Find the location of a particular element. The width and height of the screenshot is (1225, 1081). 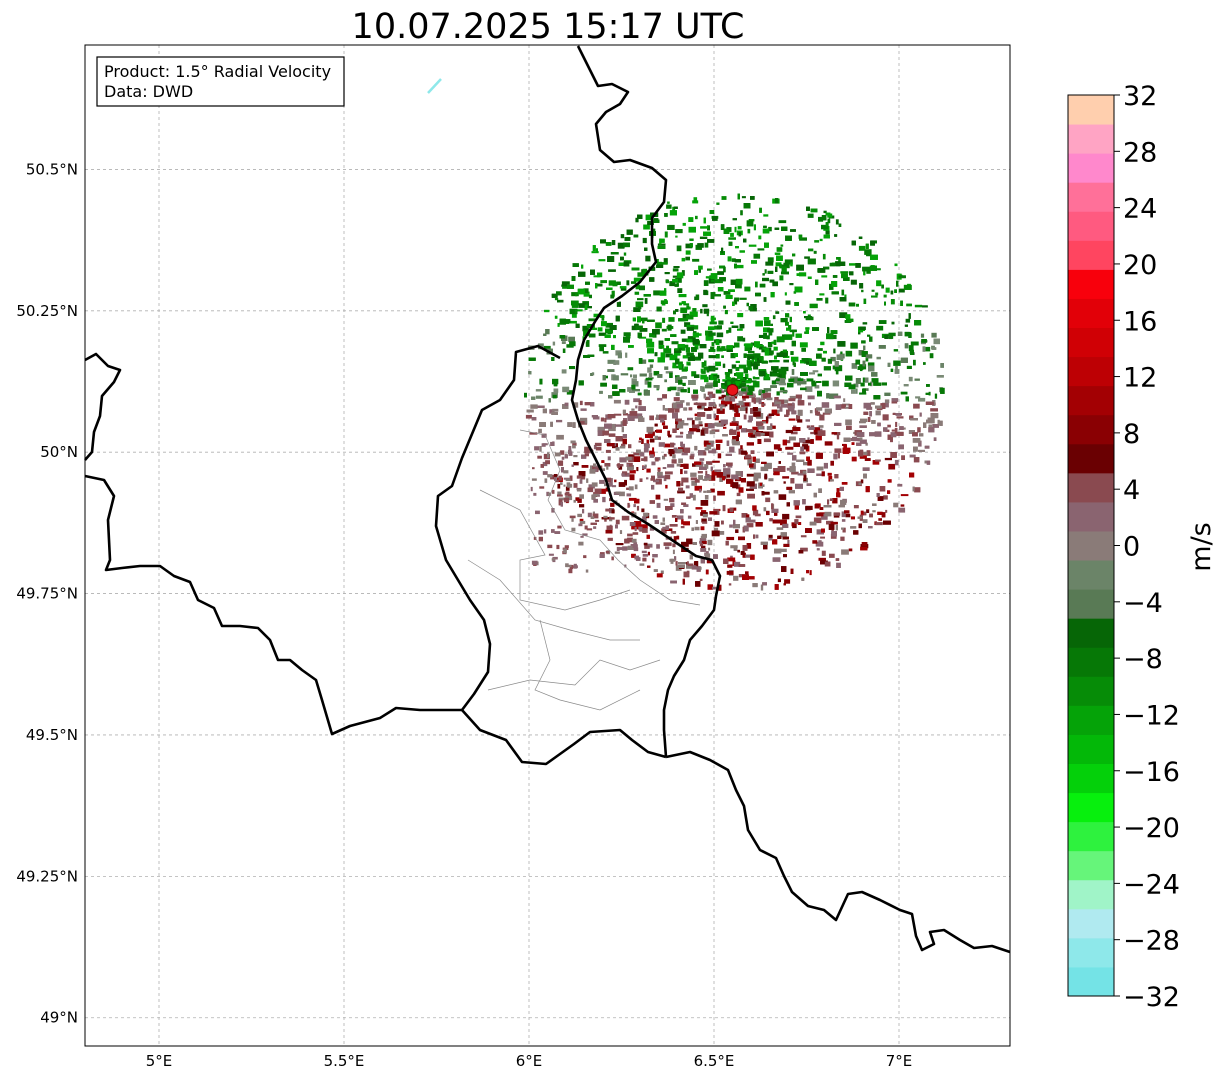

colorbar-tick-label: 28 is located at coordinates (1140, 152).